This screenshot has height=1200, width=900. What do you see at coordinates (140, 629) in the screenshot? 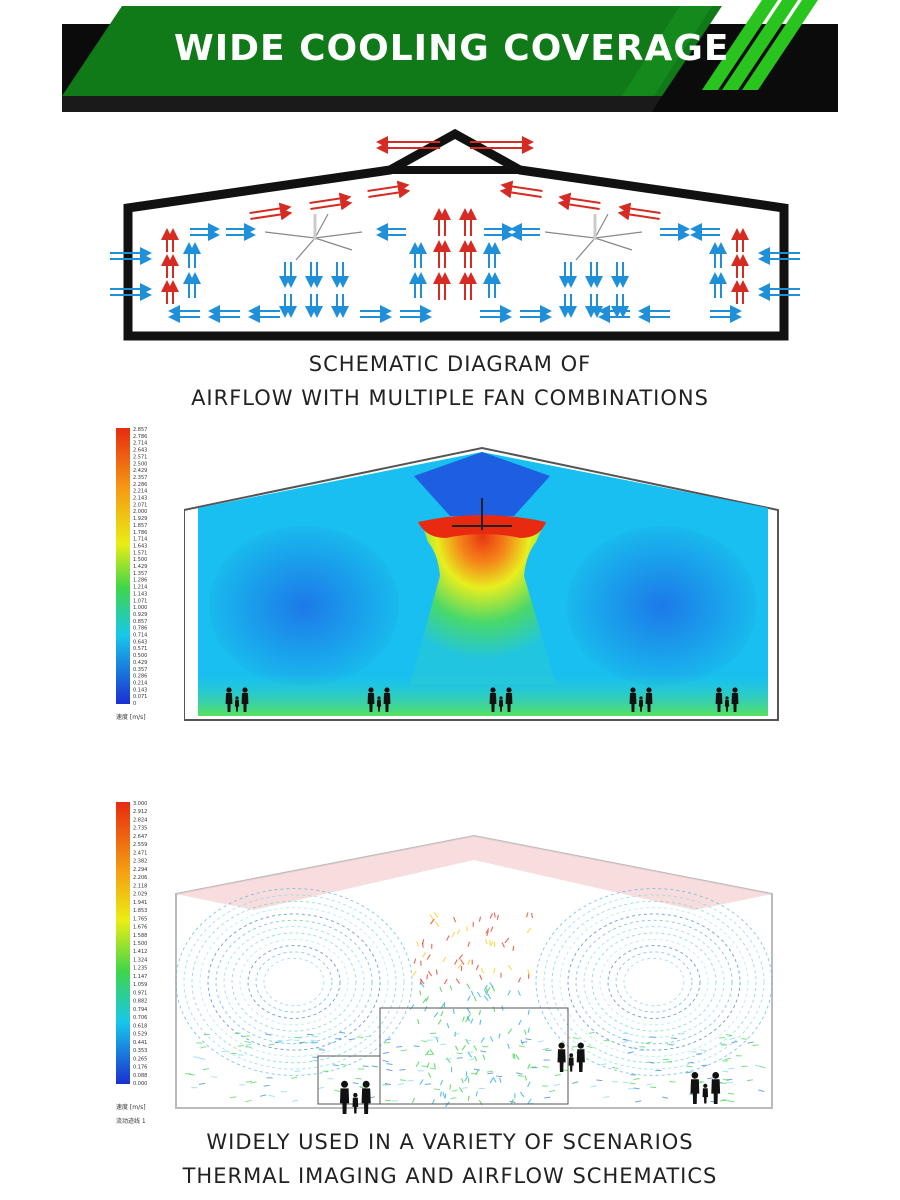
I see `scale-tick-label: 0.786` at bounding box center [140, 629].